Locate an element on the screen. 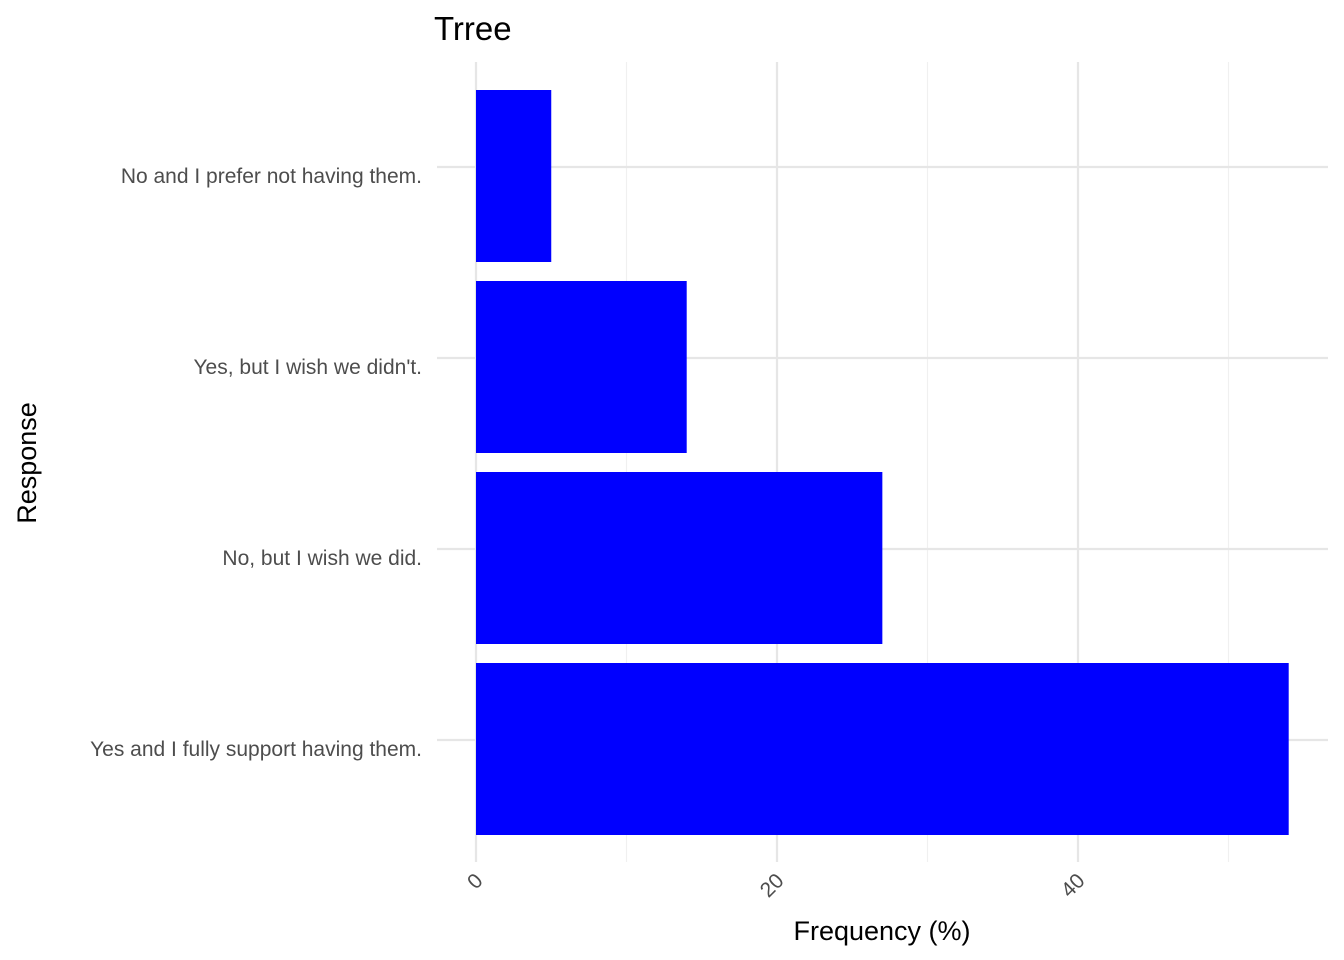 The height and width of the screenshot is (960, 1344). x-tick-labels: 0 20 40 is located at coordinates (776, 885).